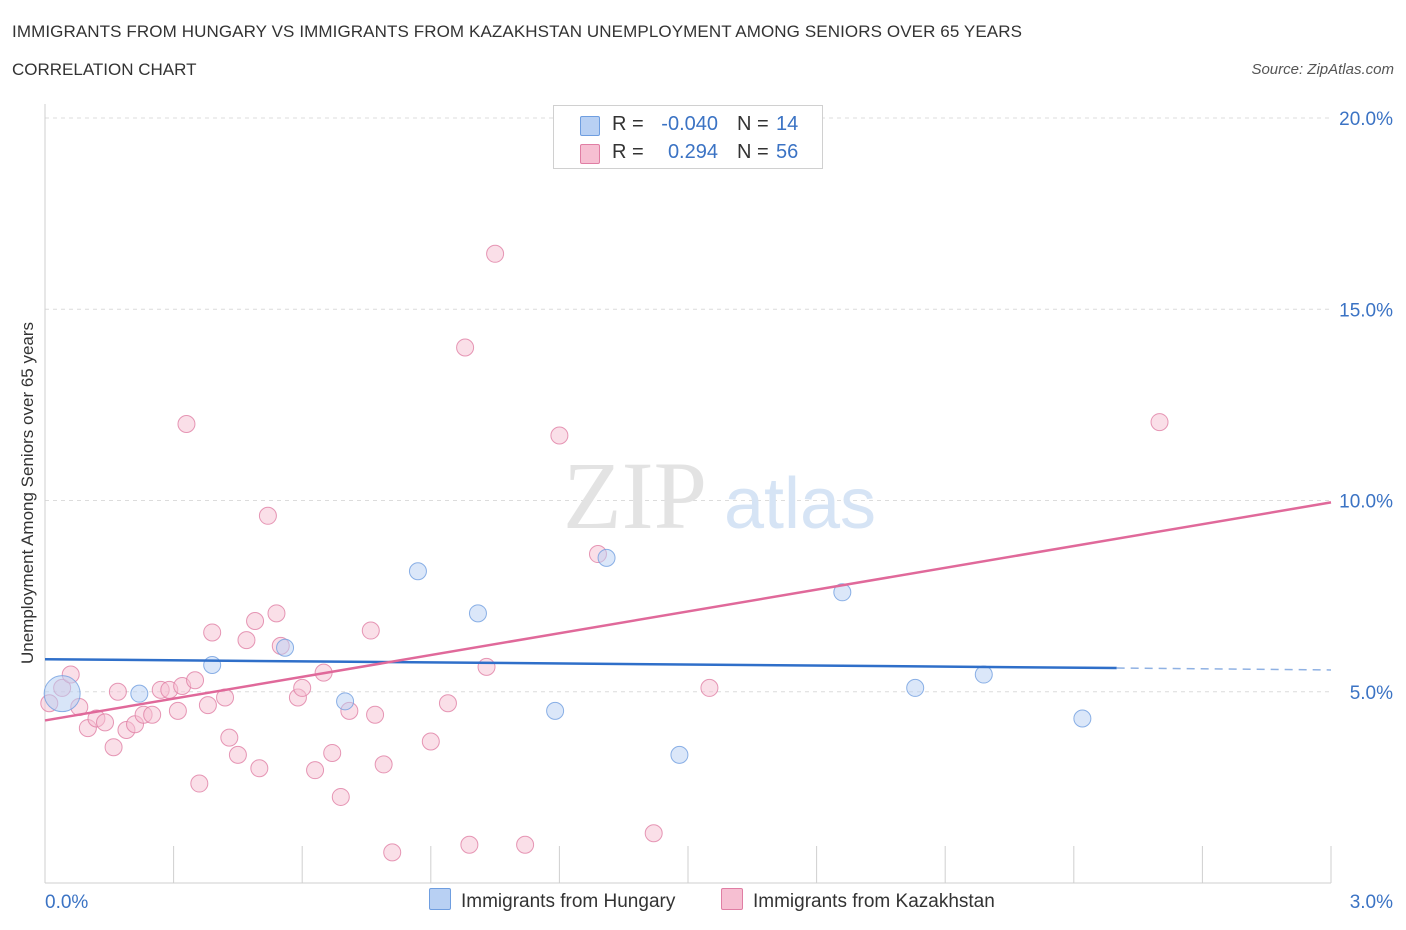 Image resolution: width=1406 pixels, height=930 pixels. Describe the element at coordinates (732, 899) in the screenshot. I see `bottom-legend-swatch-kazakhstan` at that location.